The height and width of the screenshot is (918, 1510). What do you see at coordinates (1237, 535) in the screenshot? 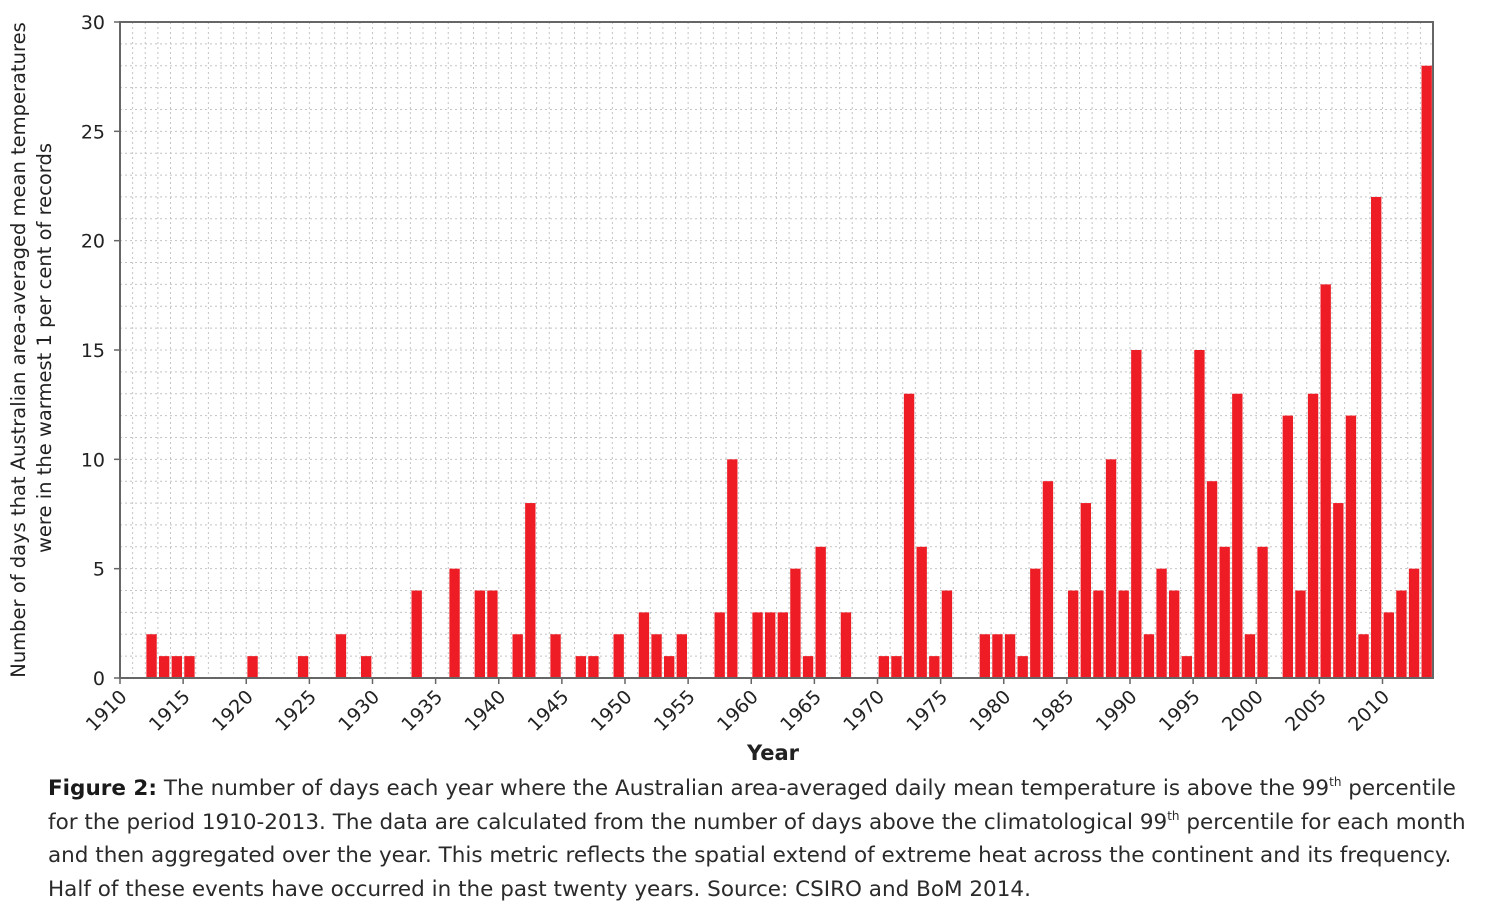
I see `bar-1998` at bounding box center [1237, 535].